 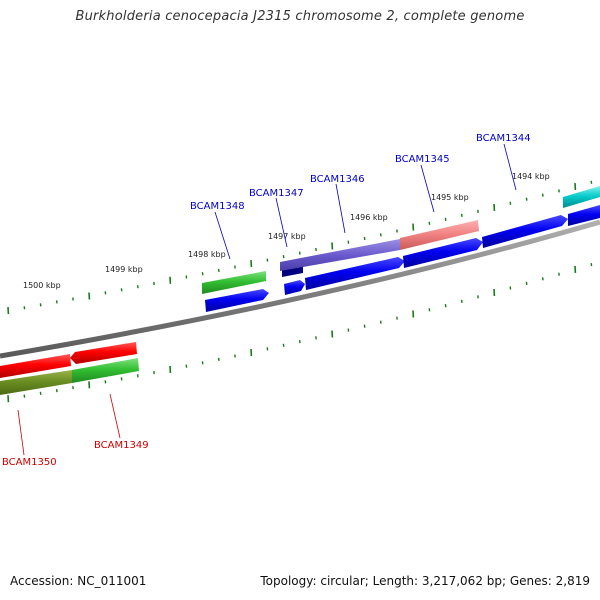 I want to click on kbp-label-1500: 1500 kbp, so click(x=42, y=285).